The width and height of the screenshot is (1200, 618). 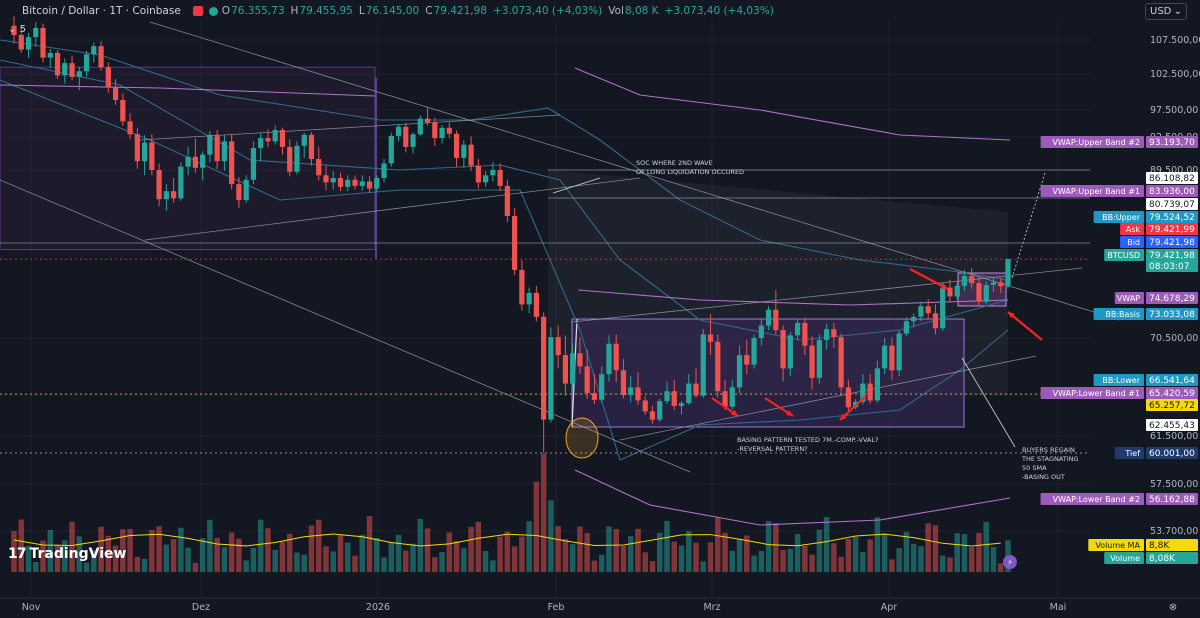 What do you see at coordinates (576, 185) in the screenshot?
I see `soc-arrow` at bounding box center [576, 185].